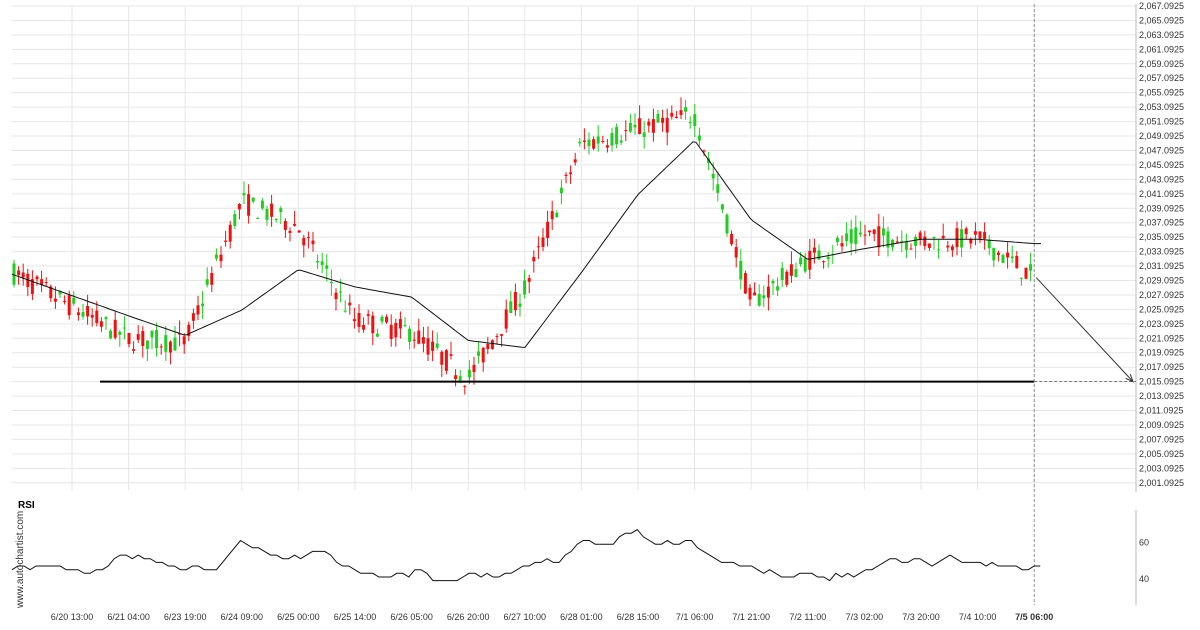 The height and width of the screenshot is (630, 1200). Describe the element at coordinates (1161, 252) in the screenshot. I see `price-tick-label: 2,033.0925` at that location.